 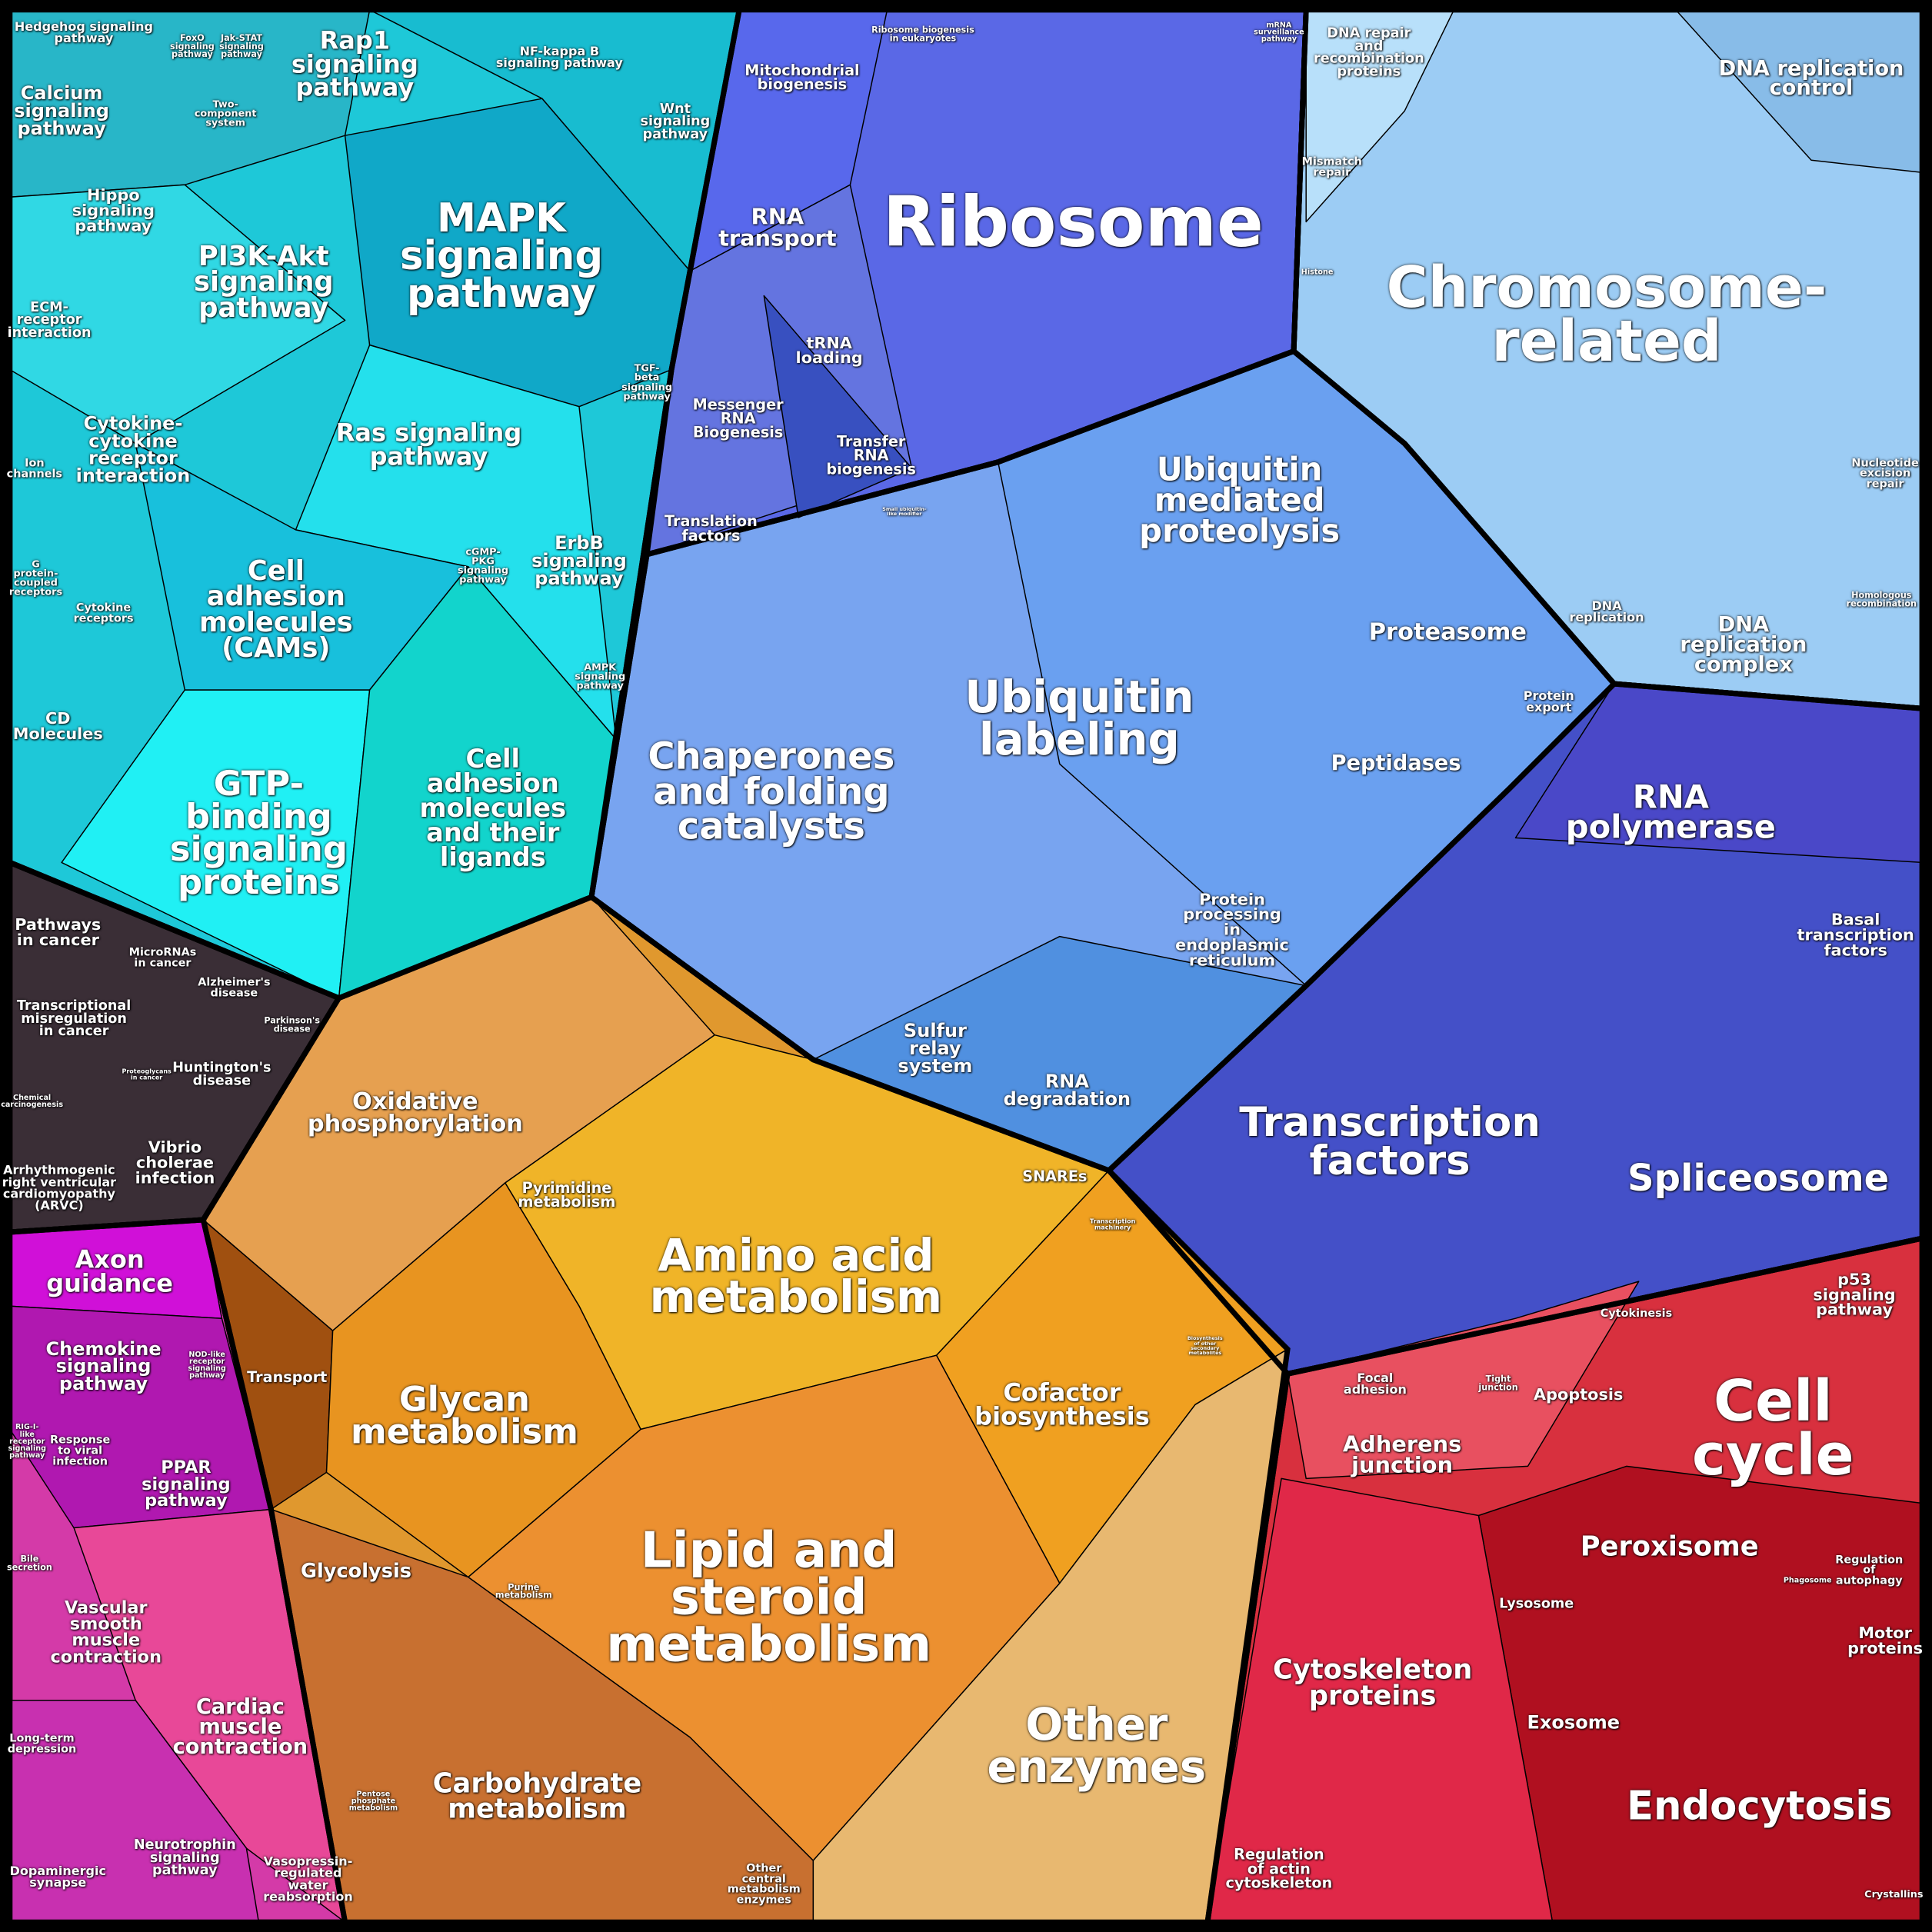 I want to click on cell-label: Dopaminergic synapse, so click(x=57, y=1876).